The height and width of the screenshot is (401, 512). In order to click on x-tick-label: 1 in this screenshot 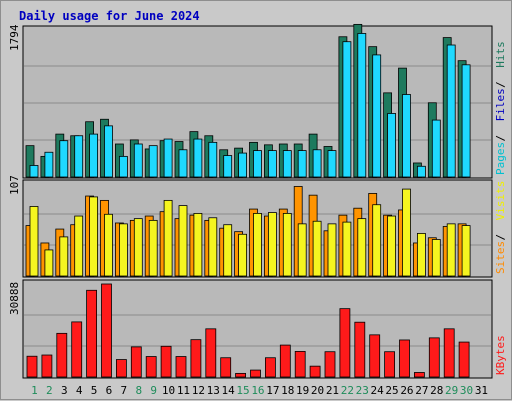, I will do `click(34, 390)`.